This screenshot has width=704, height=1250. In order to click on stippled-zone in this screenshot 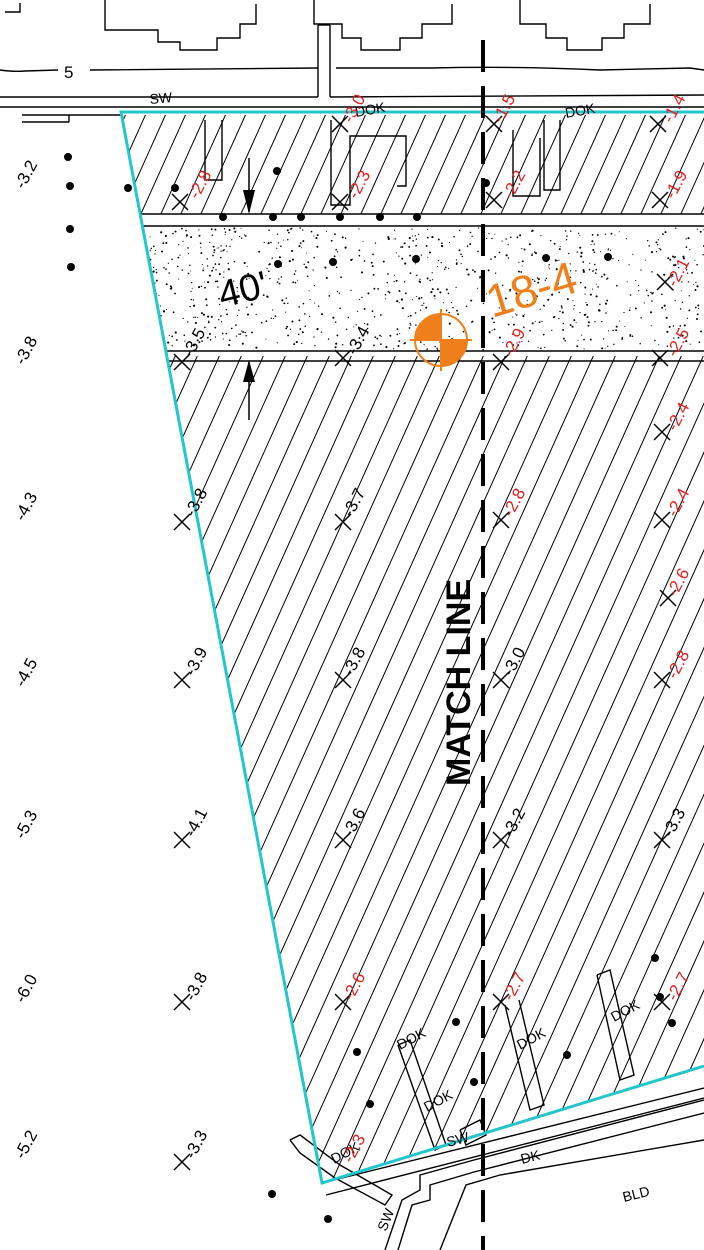, I will do `click(423, 289)`.